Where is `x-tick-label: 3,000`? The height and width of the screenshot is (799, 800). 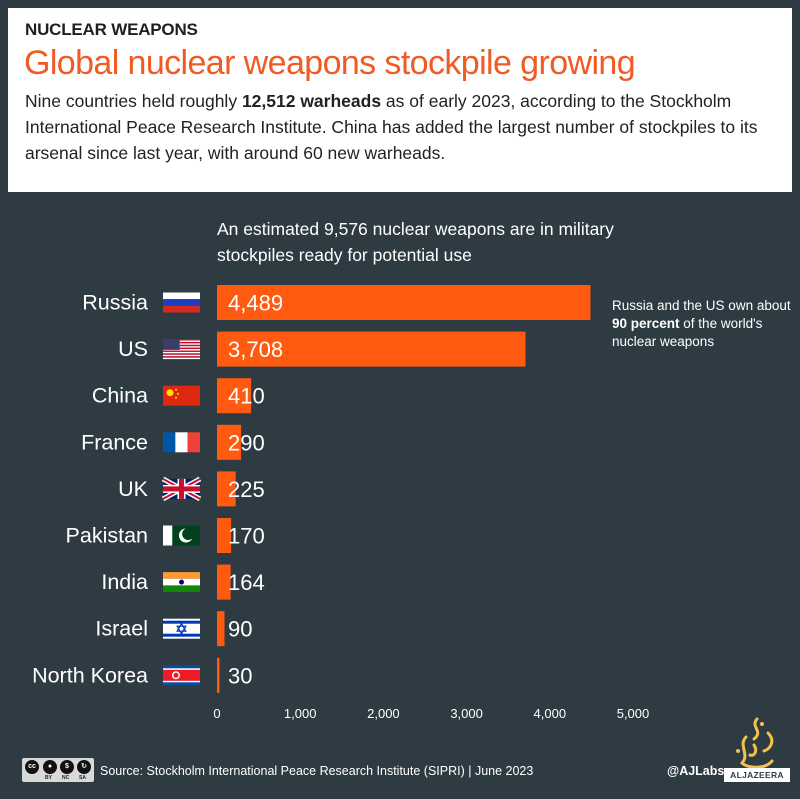 x-tick-label: 3,000 is located at coordinates (466, 713).